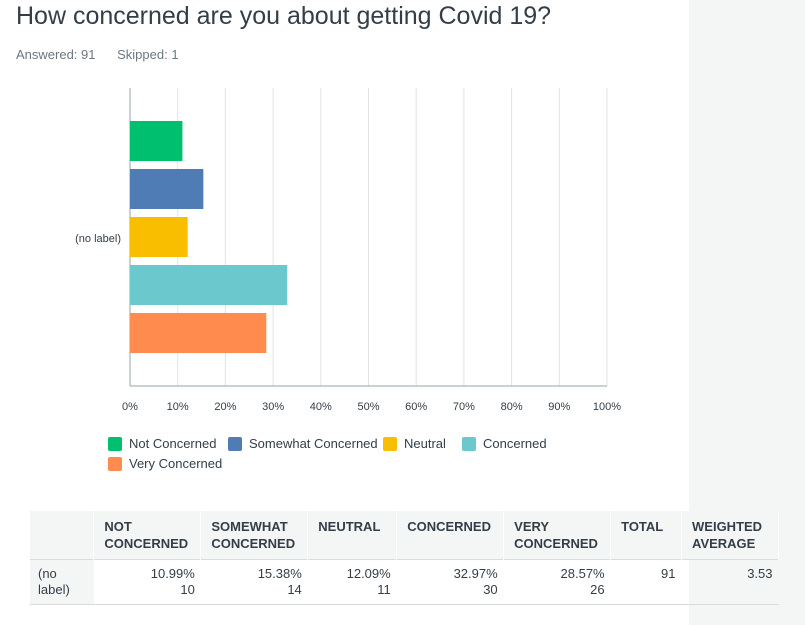 This screenshot has height=625, width=805. What do you see at coordinates (557, 535) in the screenshot?
I see `header-very-concerned: VERY CONCERNED` at bounding box center [557, 535].